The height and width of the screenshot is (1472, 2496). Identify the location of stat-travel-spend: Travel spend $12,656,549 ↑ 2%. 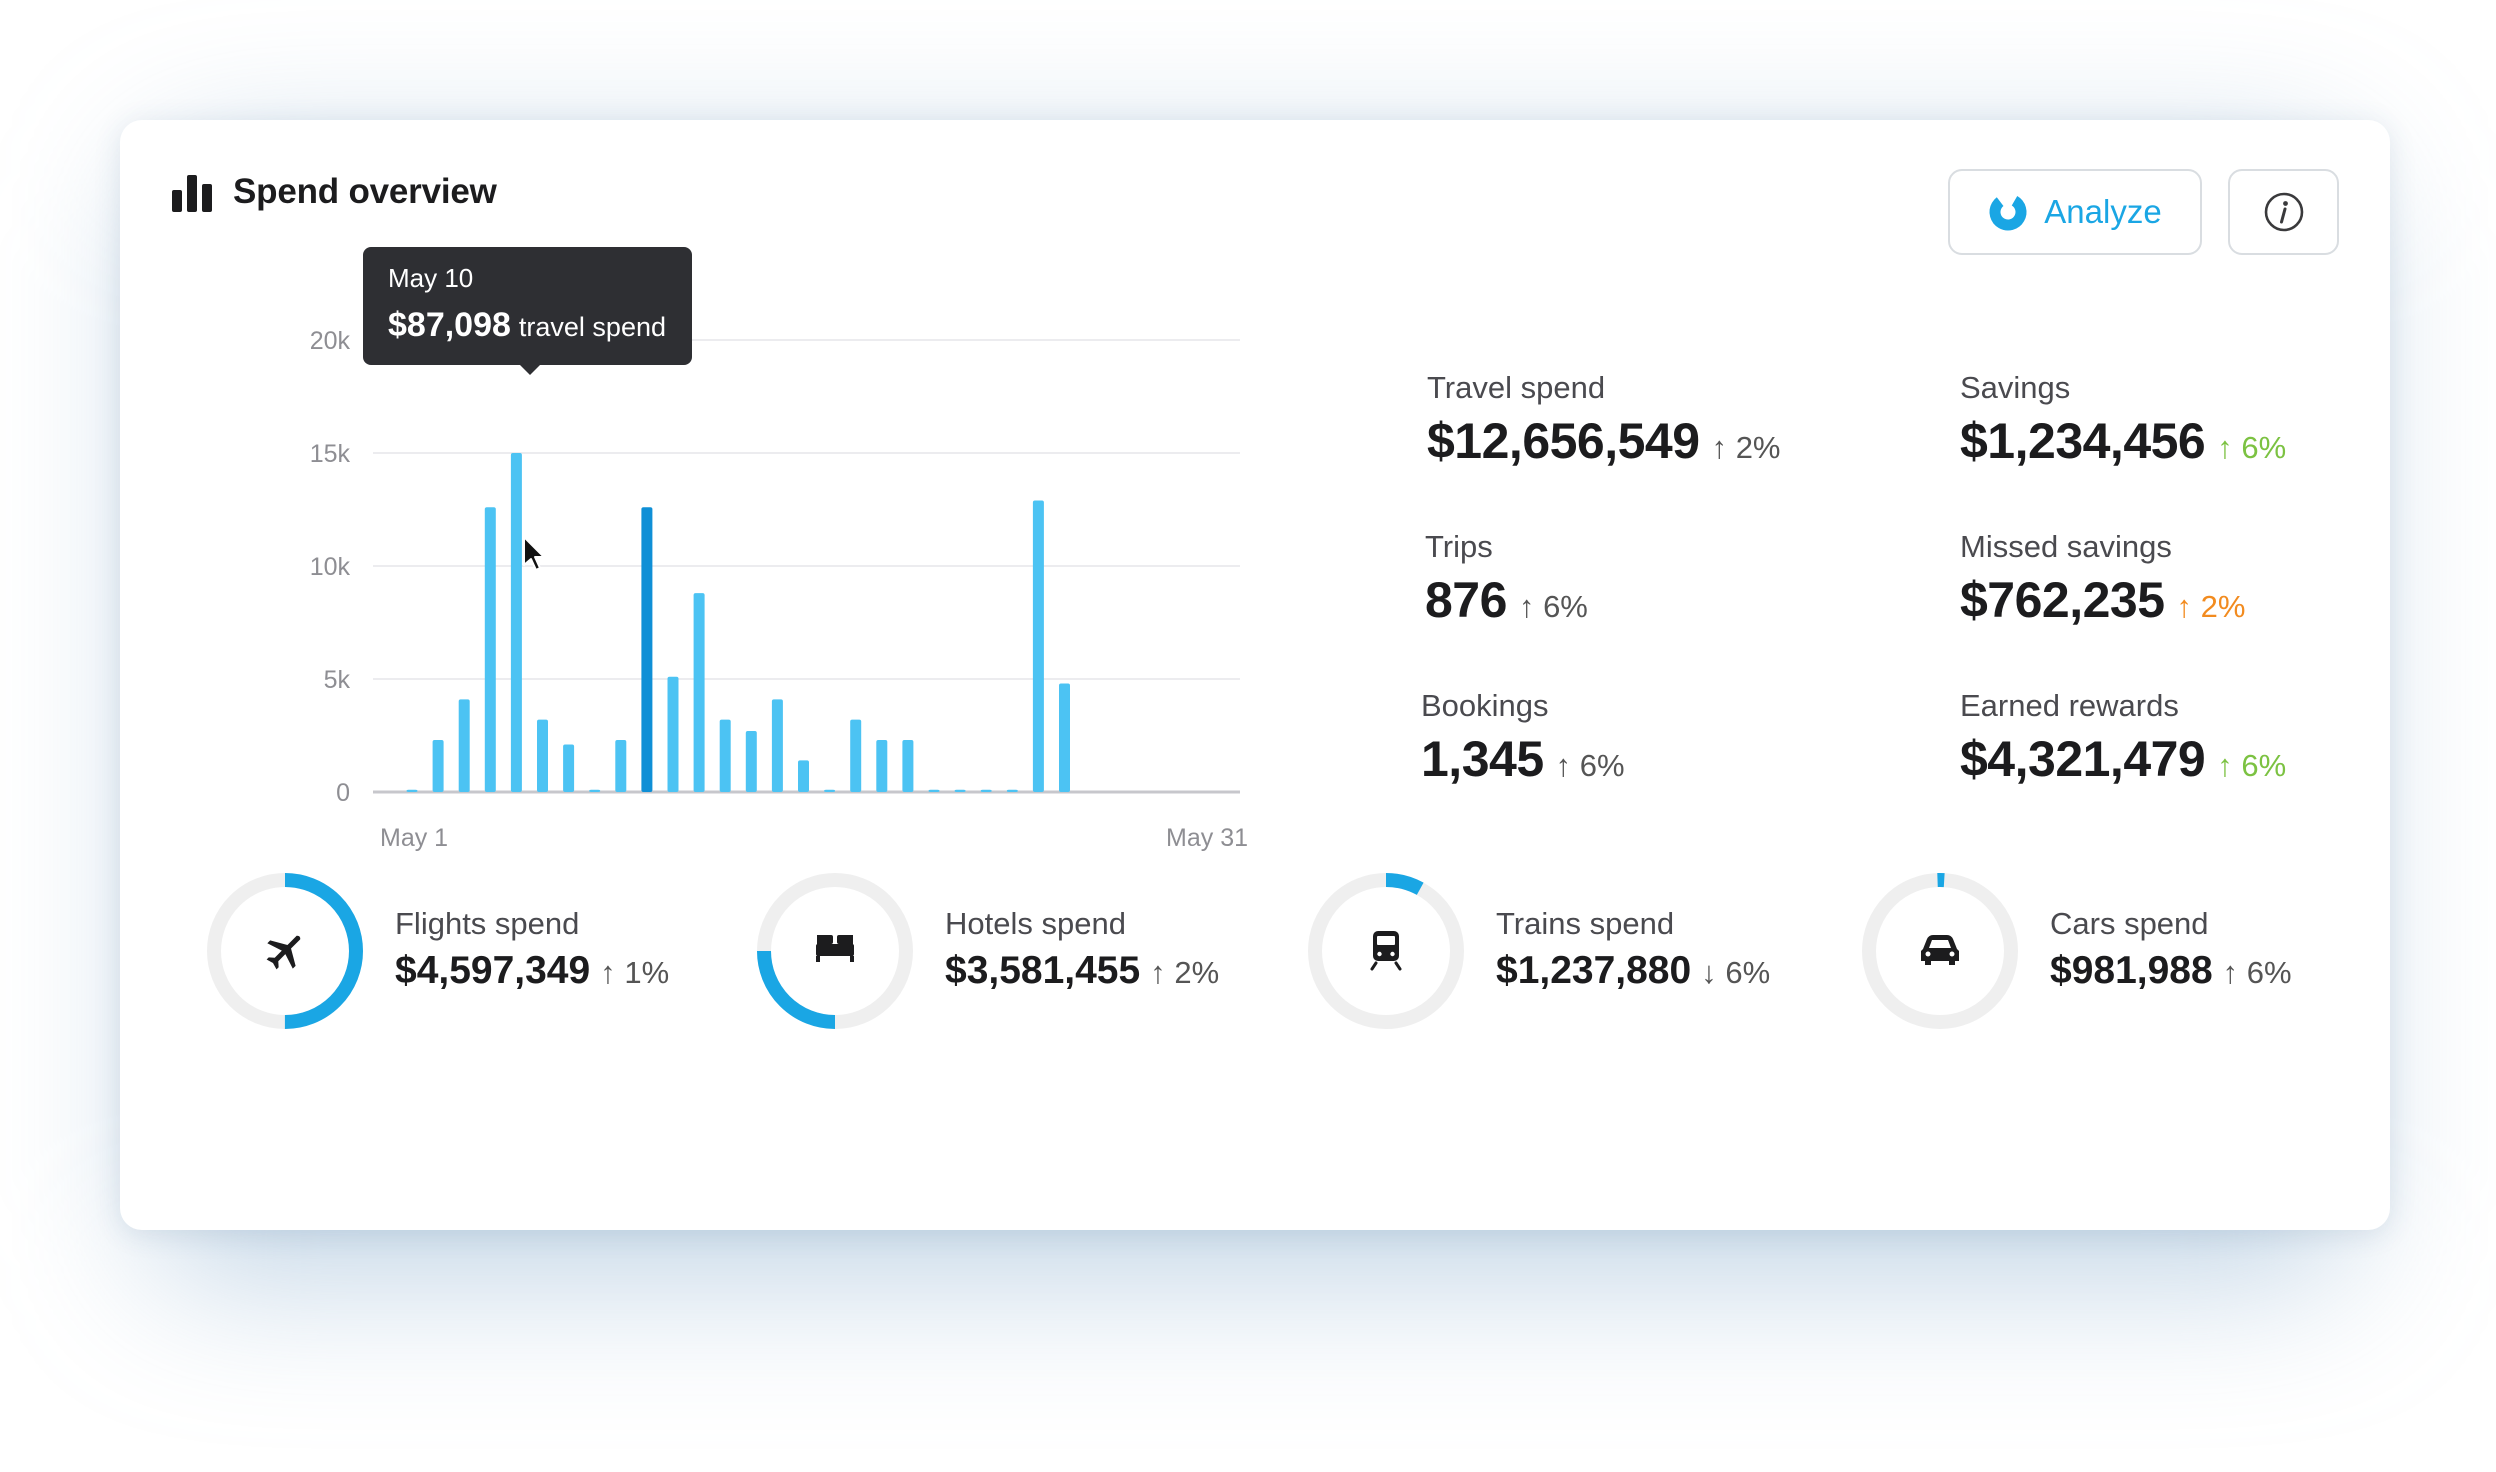
(1604, 420).